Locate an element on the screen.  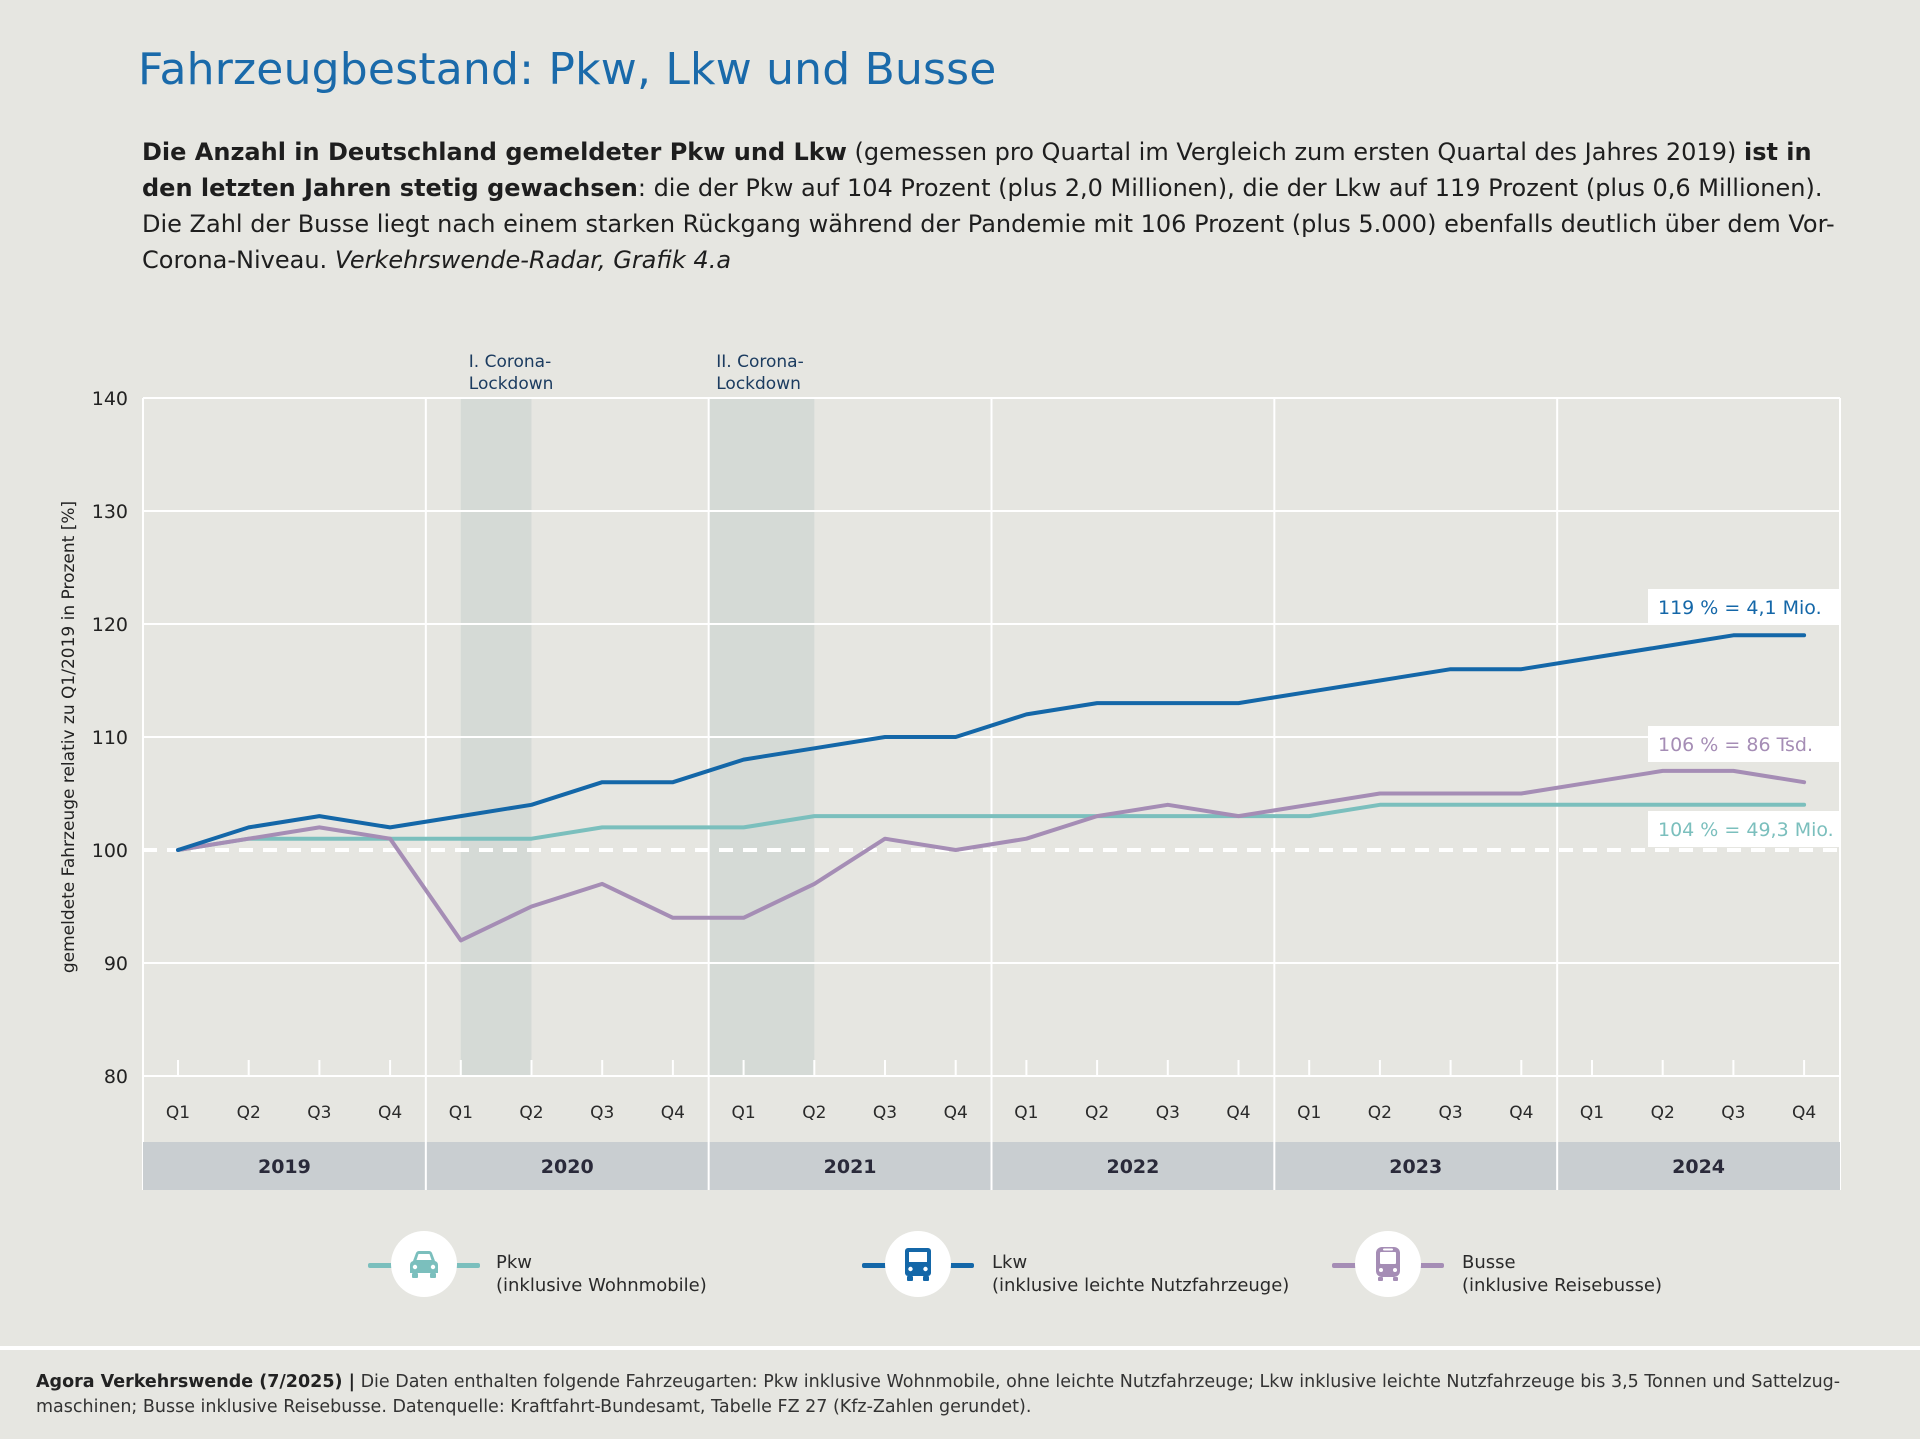
year-label: 2023 is located at coordinates (1415, 1167).